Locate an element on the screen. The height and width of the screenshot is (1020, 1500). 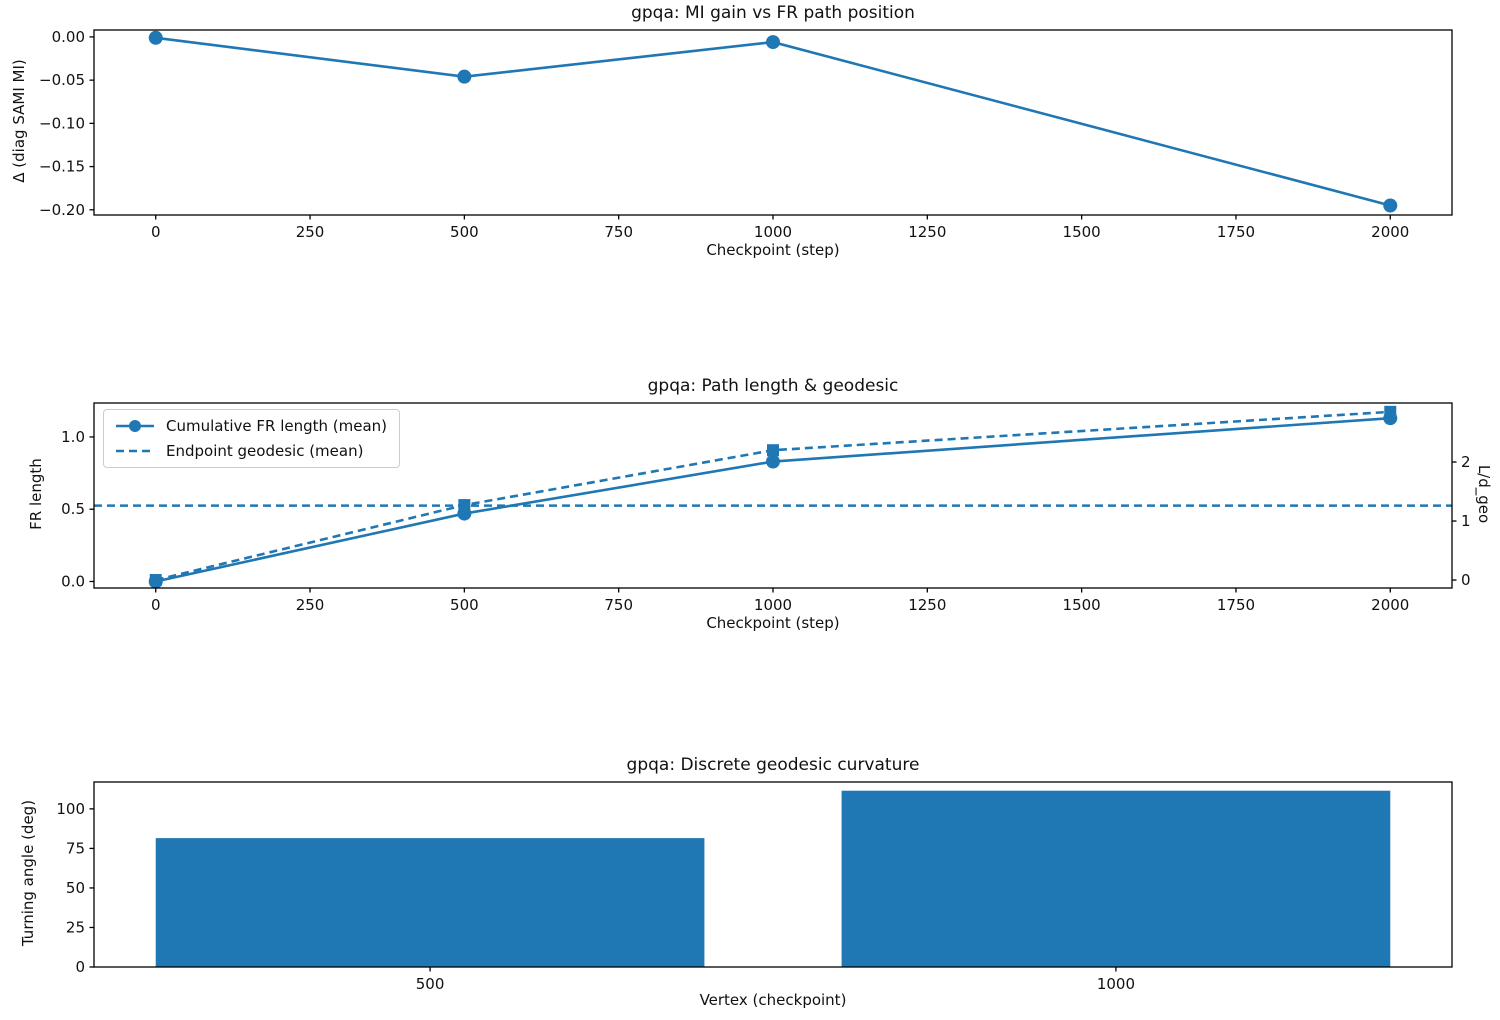
chart2-x-axis-label: Checkpoint (step) is located at coordinates (773, 623).